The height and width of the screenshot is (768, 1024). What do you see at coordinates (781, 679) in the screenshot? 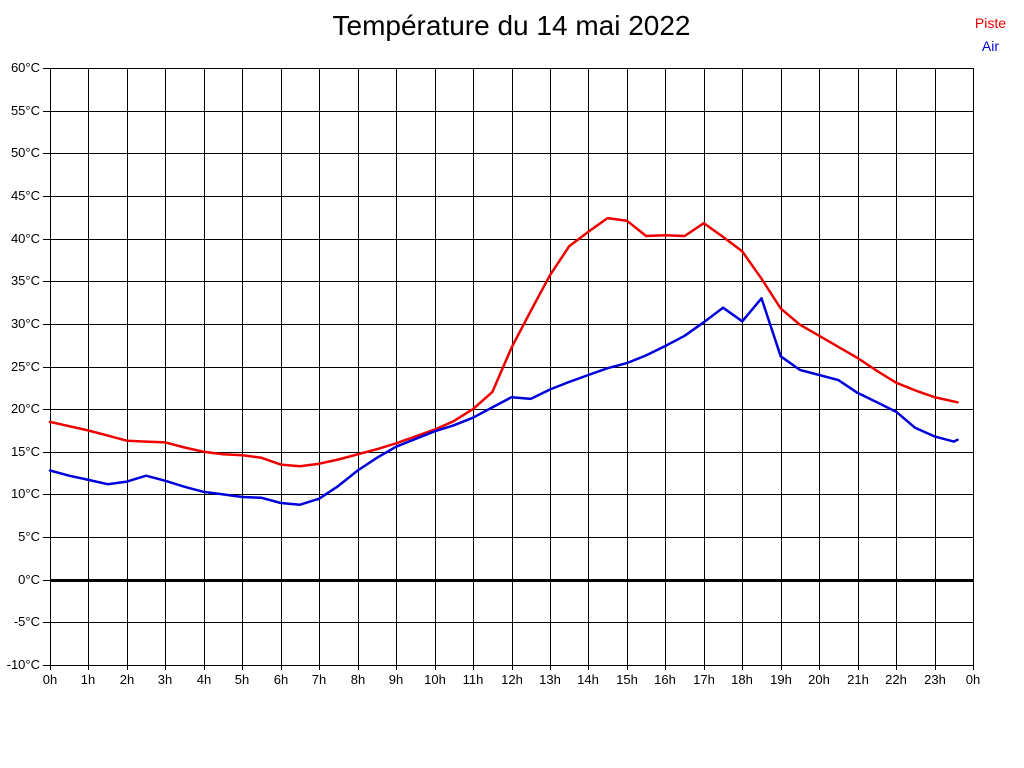
I see `x-tick-label: 19h` at bounding box center [781, 679].